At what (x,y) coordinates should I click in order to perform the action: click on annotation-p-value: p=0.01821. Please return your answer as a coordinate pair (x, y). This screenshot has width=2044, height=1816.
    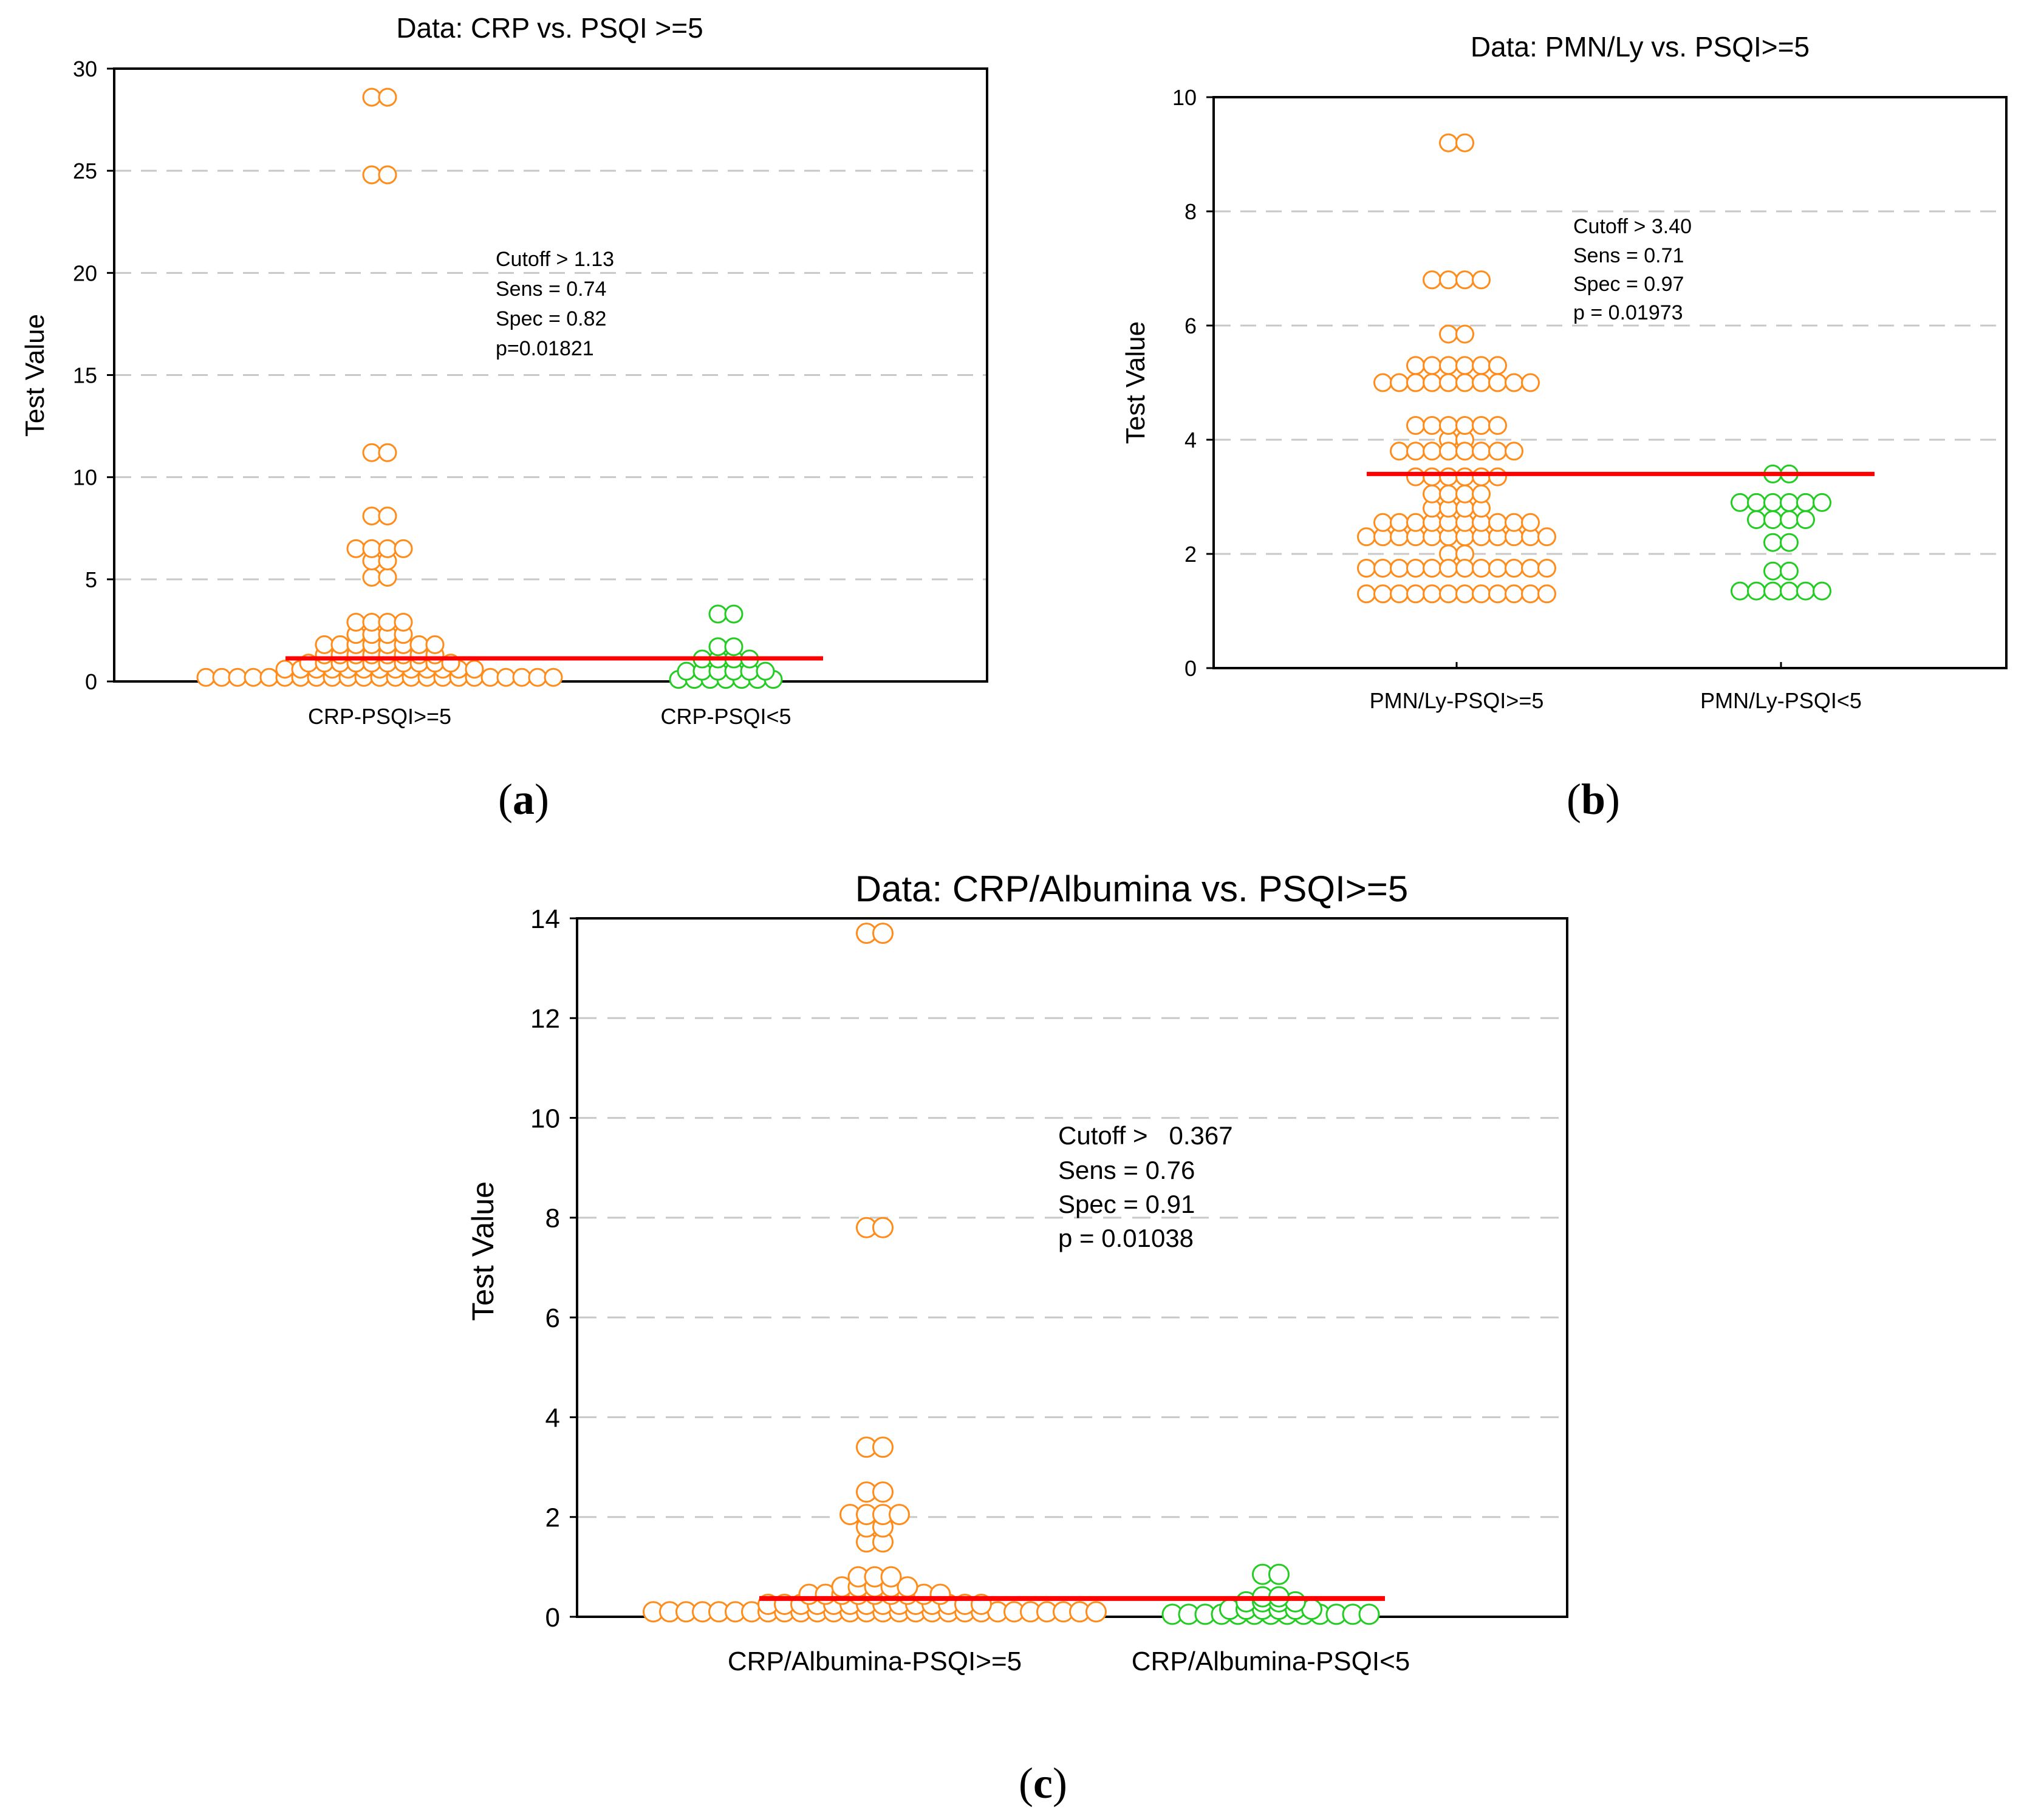
    Looking at the image, I should click on (545, 348).